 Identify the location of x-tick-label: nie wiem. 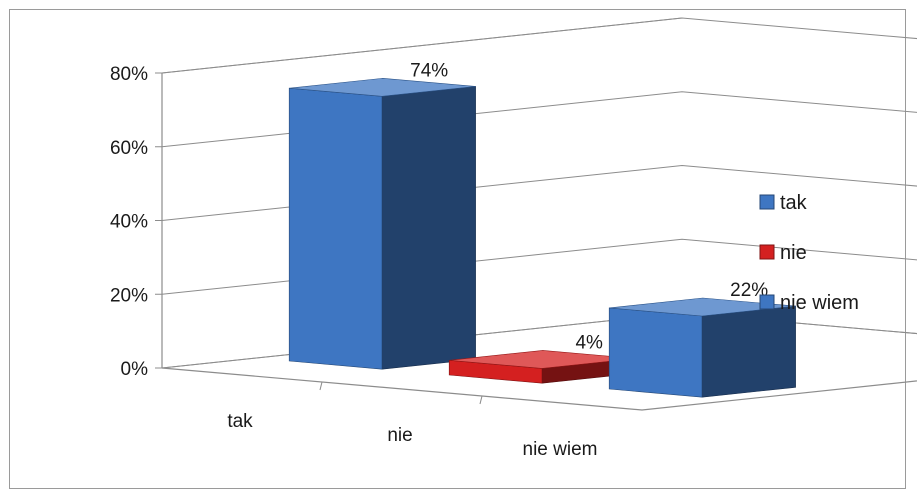
(560, 449).